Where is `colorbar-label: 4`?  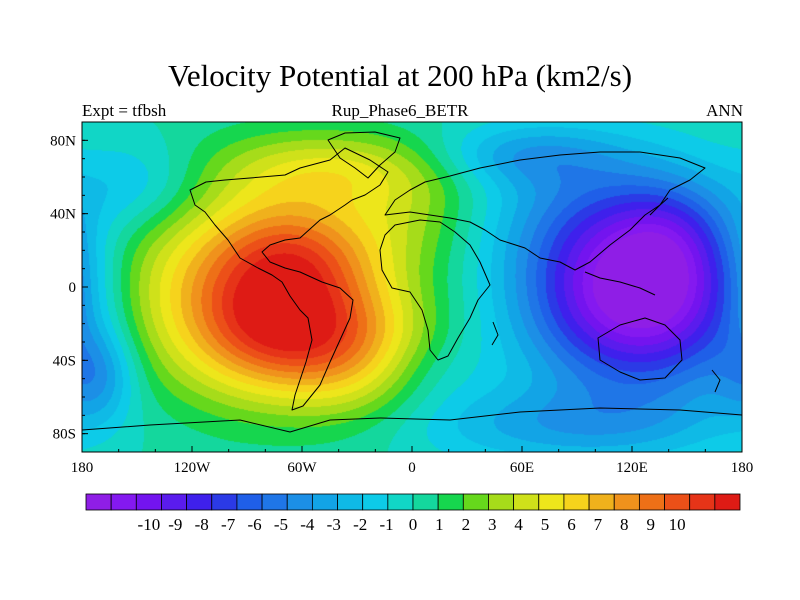
colorbar-label: 4 is located at coordinates (518, 524).